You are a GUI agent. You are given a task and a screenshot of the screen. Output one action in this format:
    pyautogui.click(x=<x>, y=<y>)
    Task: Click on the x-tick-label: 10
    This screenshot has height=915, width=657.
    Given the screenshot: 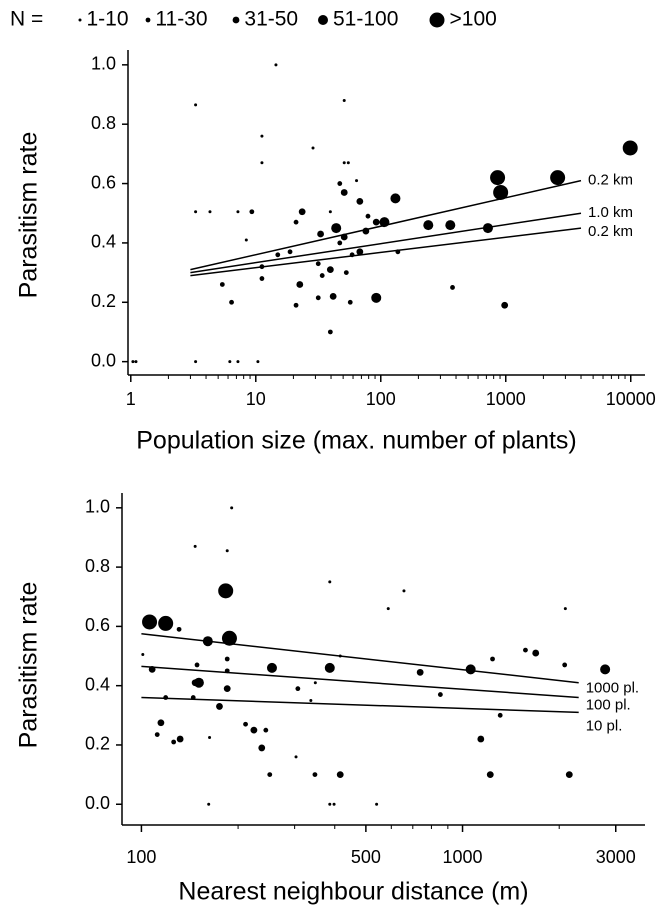 What is the action you would take?
    pyautogui.click(x=256, y=399)
    